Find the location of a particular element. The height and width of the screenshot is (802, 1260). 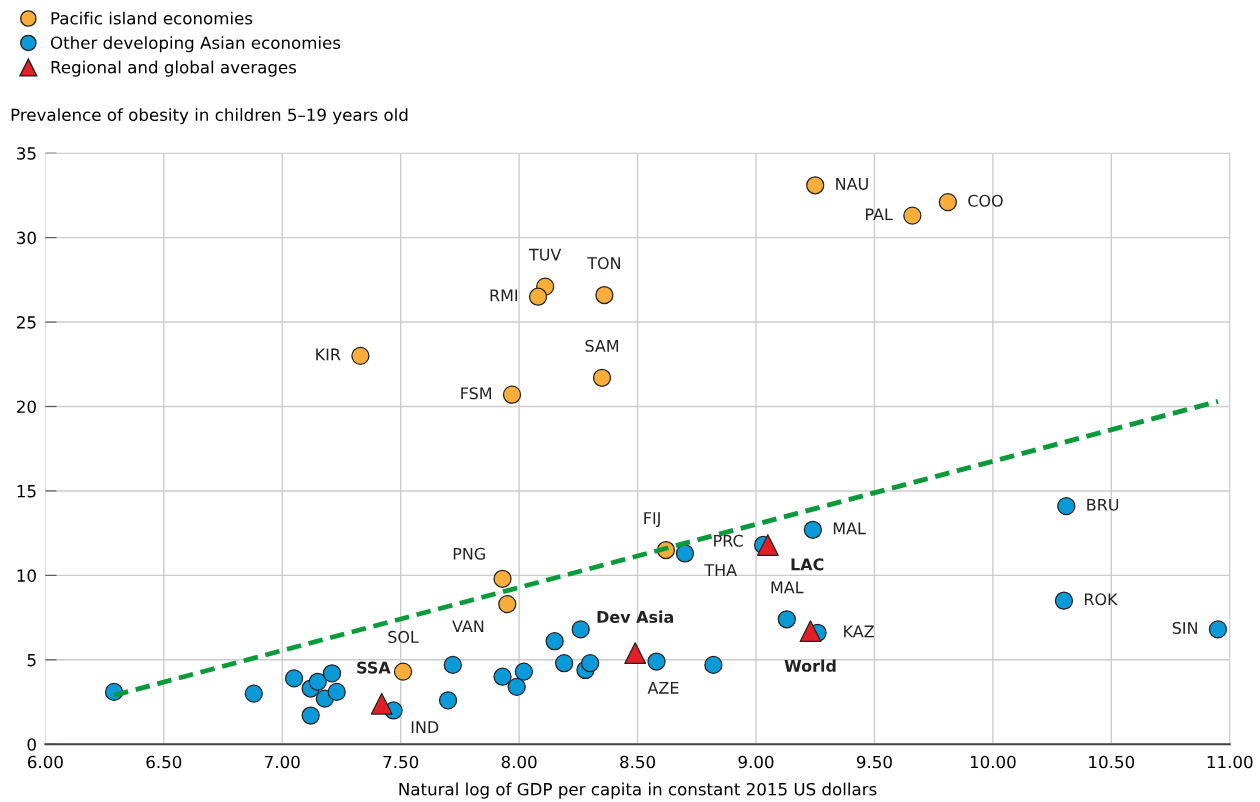

annotation: FSM is located at coordinates (476, 393).